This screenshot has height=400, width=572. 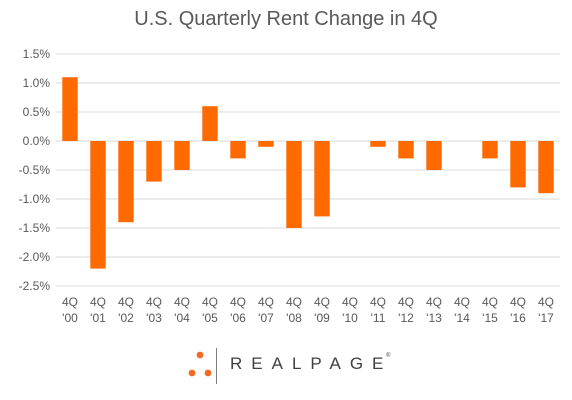 What do you see at coordinates (518, 318) in the screenshot?
I see `x-tick-label: '16` at bounding box center [518, 318].